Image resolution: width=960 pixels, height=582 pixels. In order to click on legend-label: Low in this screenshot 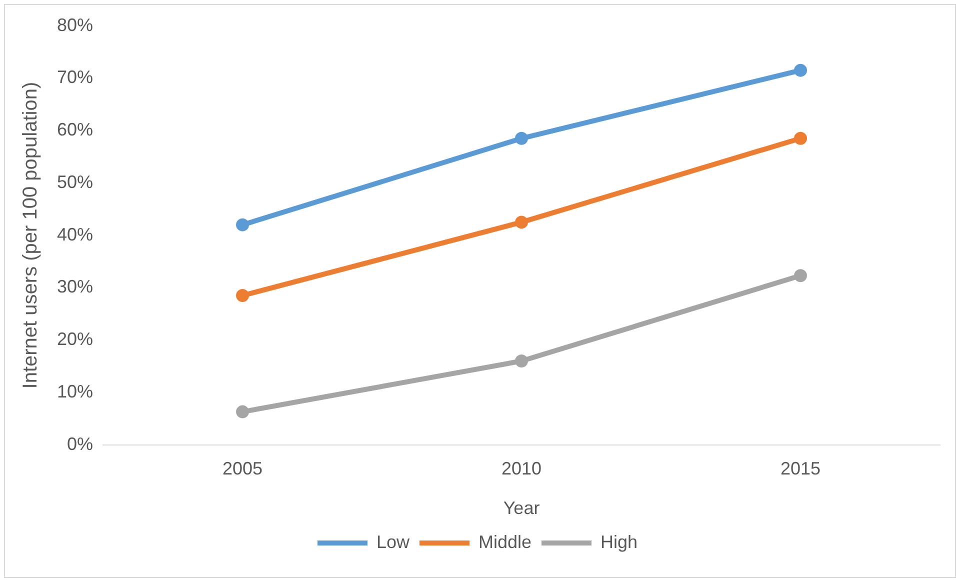, I will do `click(393, 542)`.